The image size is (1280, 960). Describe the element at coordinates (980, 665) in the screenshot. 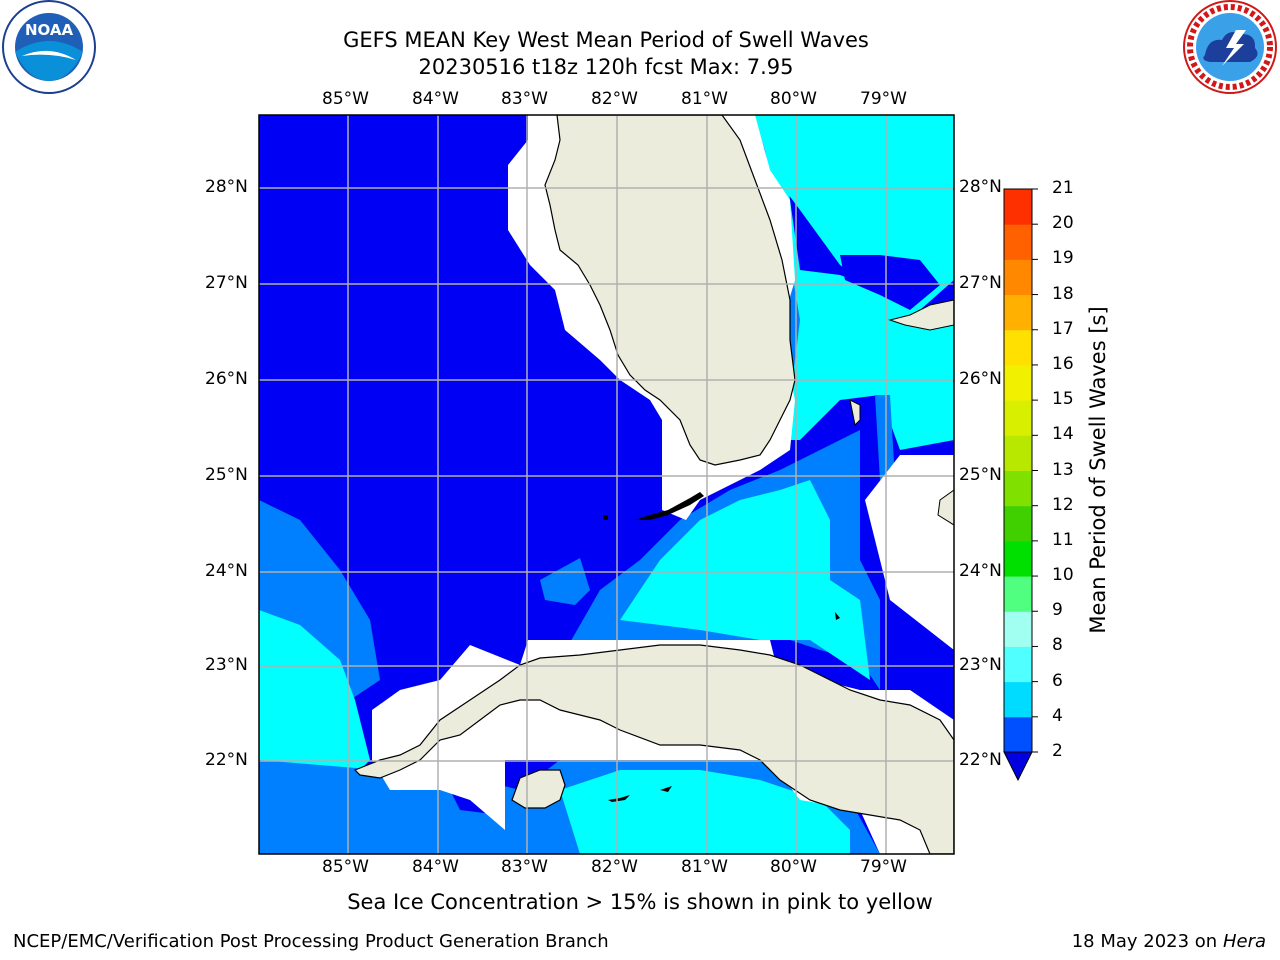

I see `lat-label-right: 23°N` at that location.